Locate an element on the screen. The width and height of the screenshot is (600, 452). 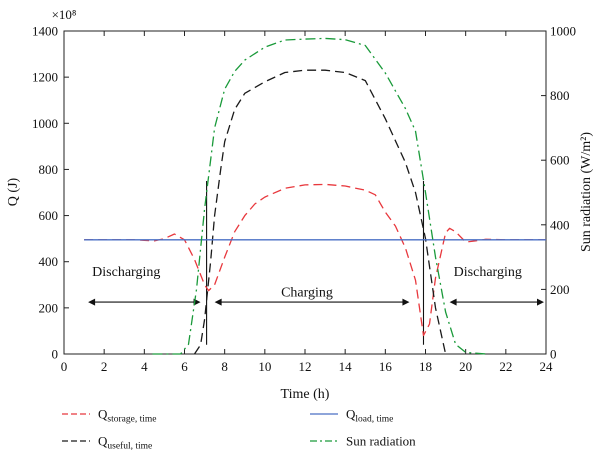
x-tick-label: 4 is located at coordinates (144, 366).